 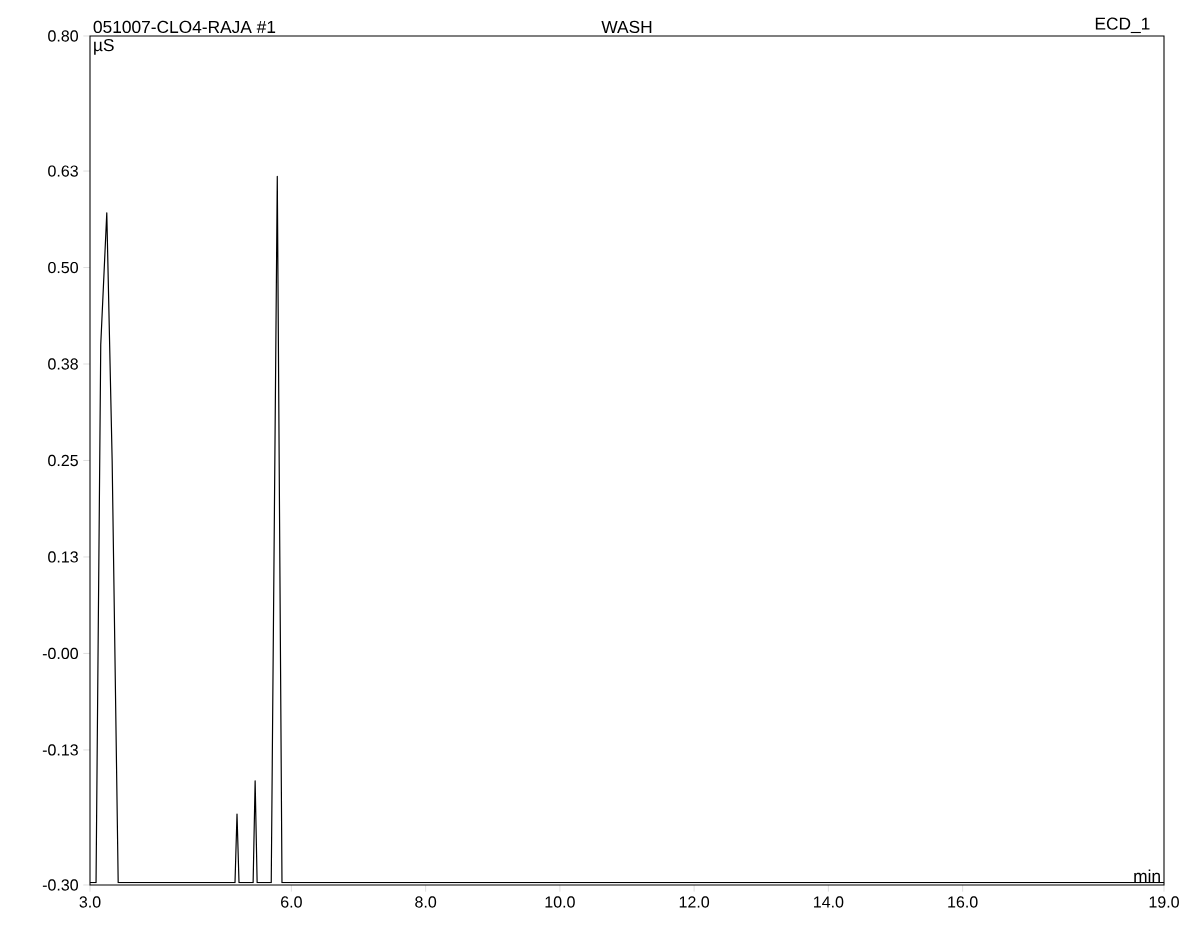 I want to click on x-tick-label: 19.0, so click(x=1164, y=902).